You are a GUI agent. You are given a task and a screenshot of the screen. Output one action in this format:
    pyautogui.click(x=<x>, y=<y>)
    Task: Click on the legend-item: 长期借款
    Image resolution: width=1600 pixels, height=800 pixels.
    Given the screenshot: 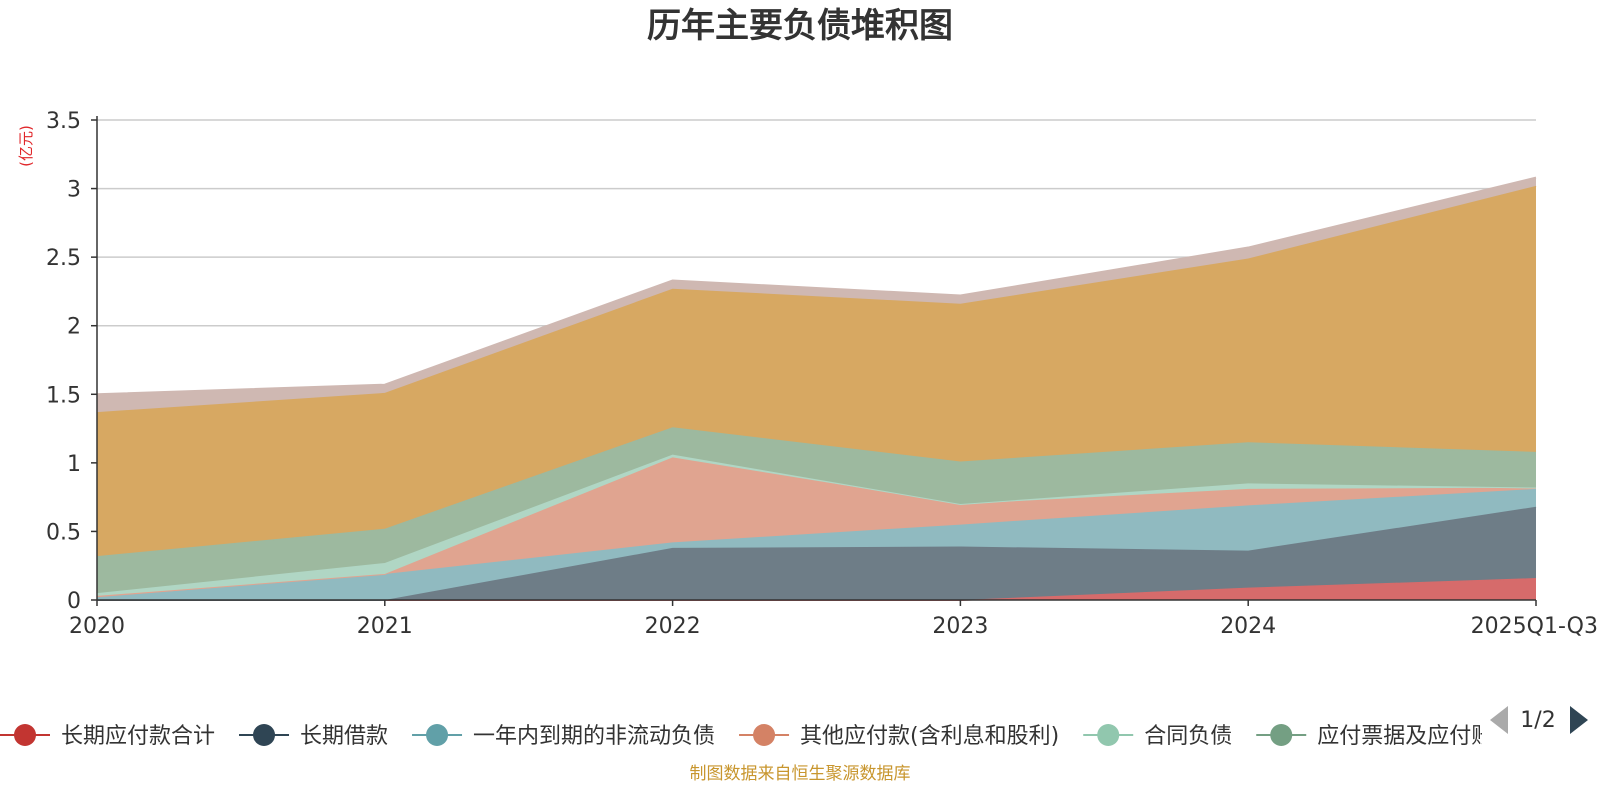 What is the action you would take?
    pyautogui.click(x=313, y=736)
    